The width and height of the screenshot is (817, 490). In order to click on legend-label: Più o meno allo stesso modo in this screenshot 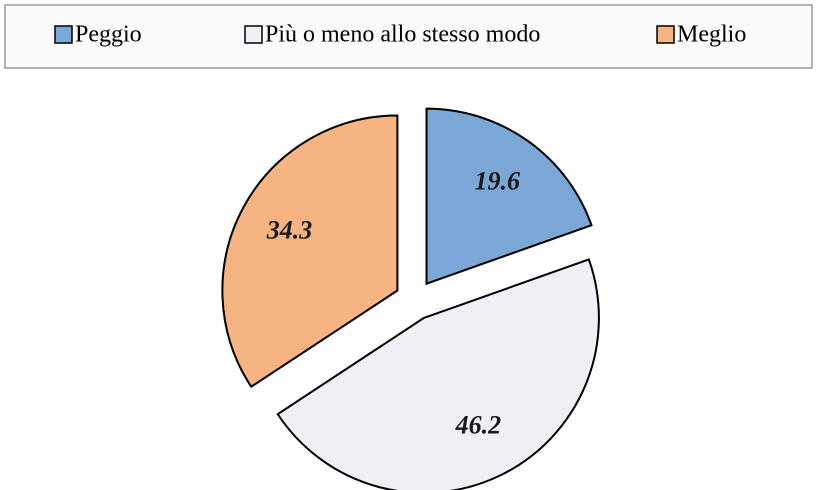, I will do `click(402, 35)`.